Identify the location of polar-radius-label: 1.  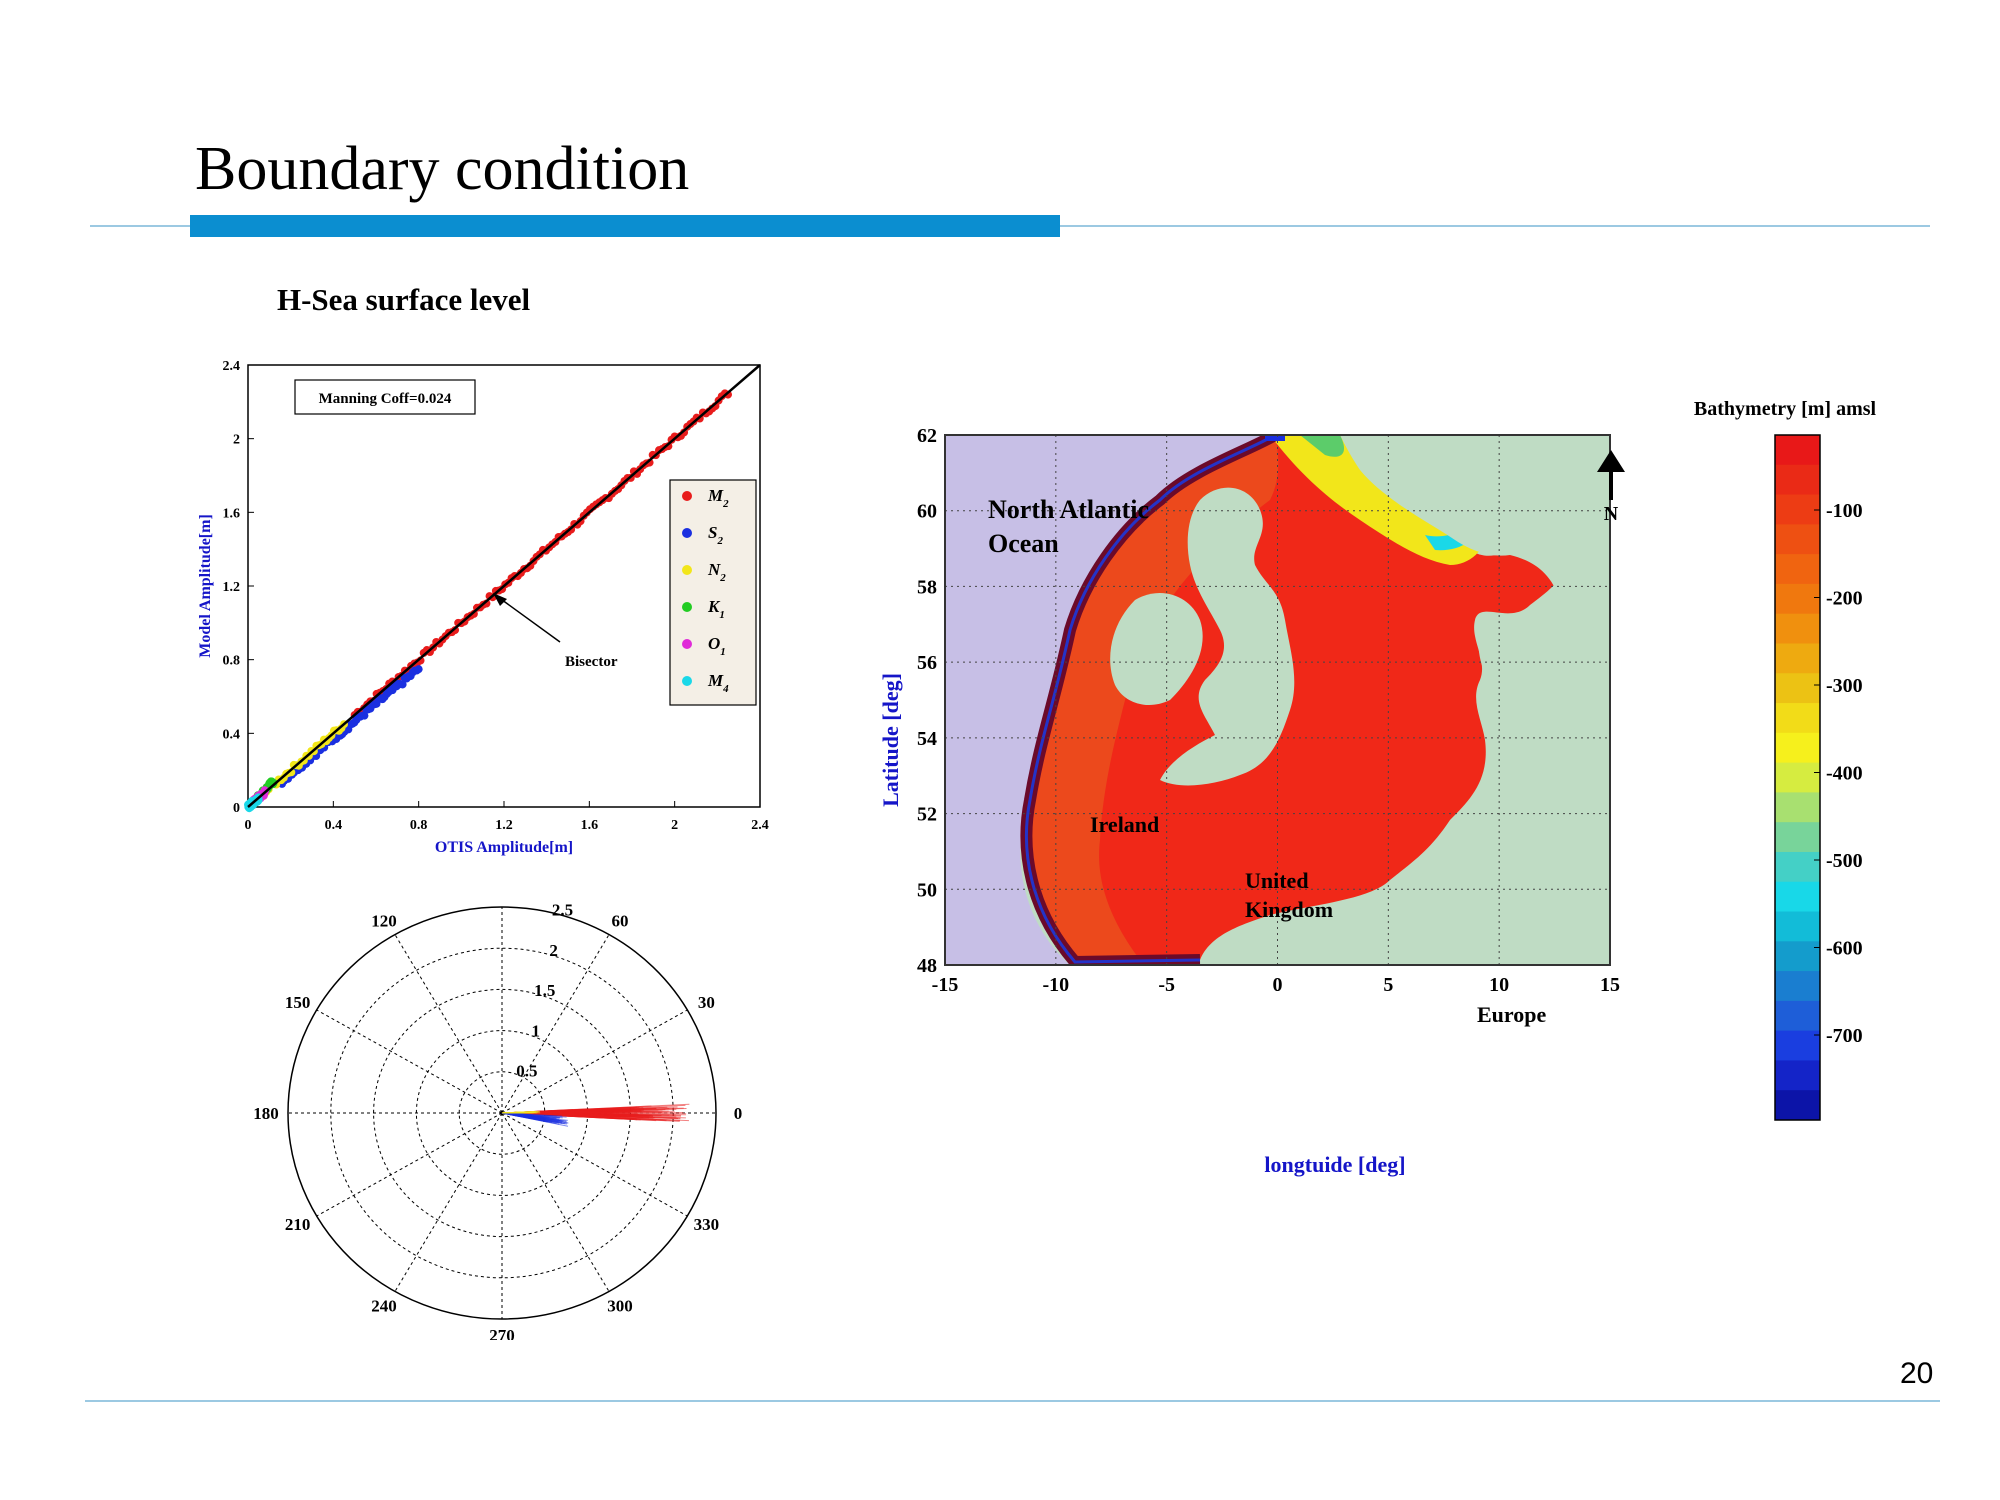
(536, 1030).